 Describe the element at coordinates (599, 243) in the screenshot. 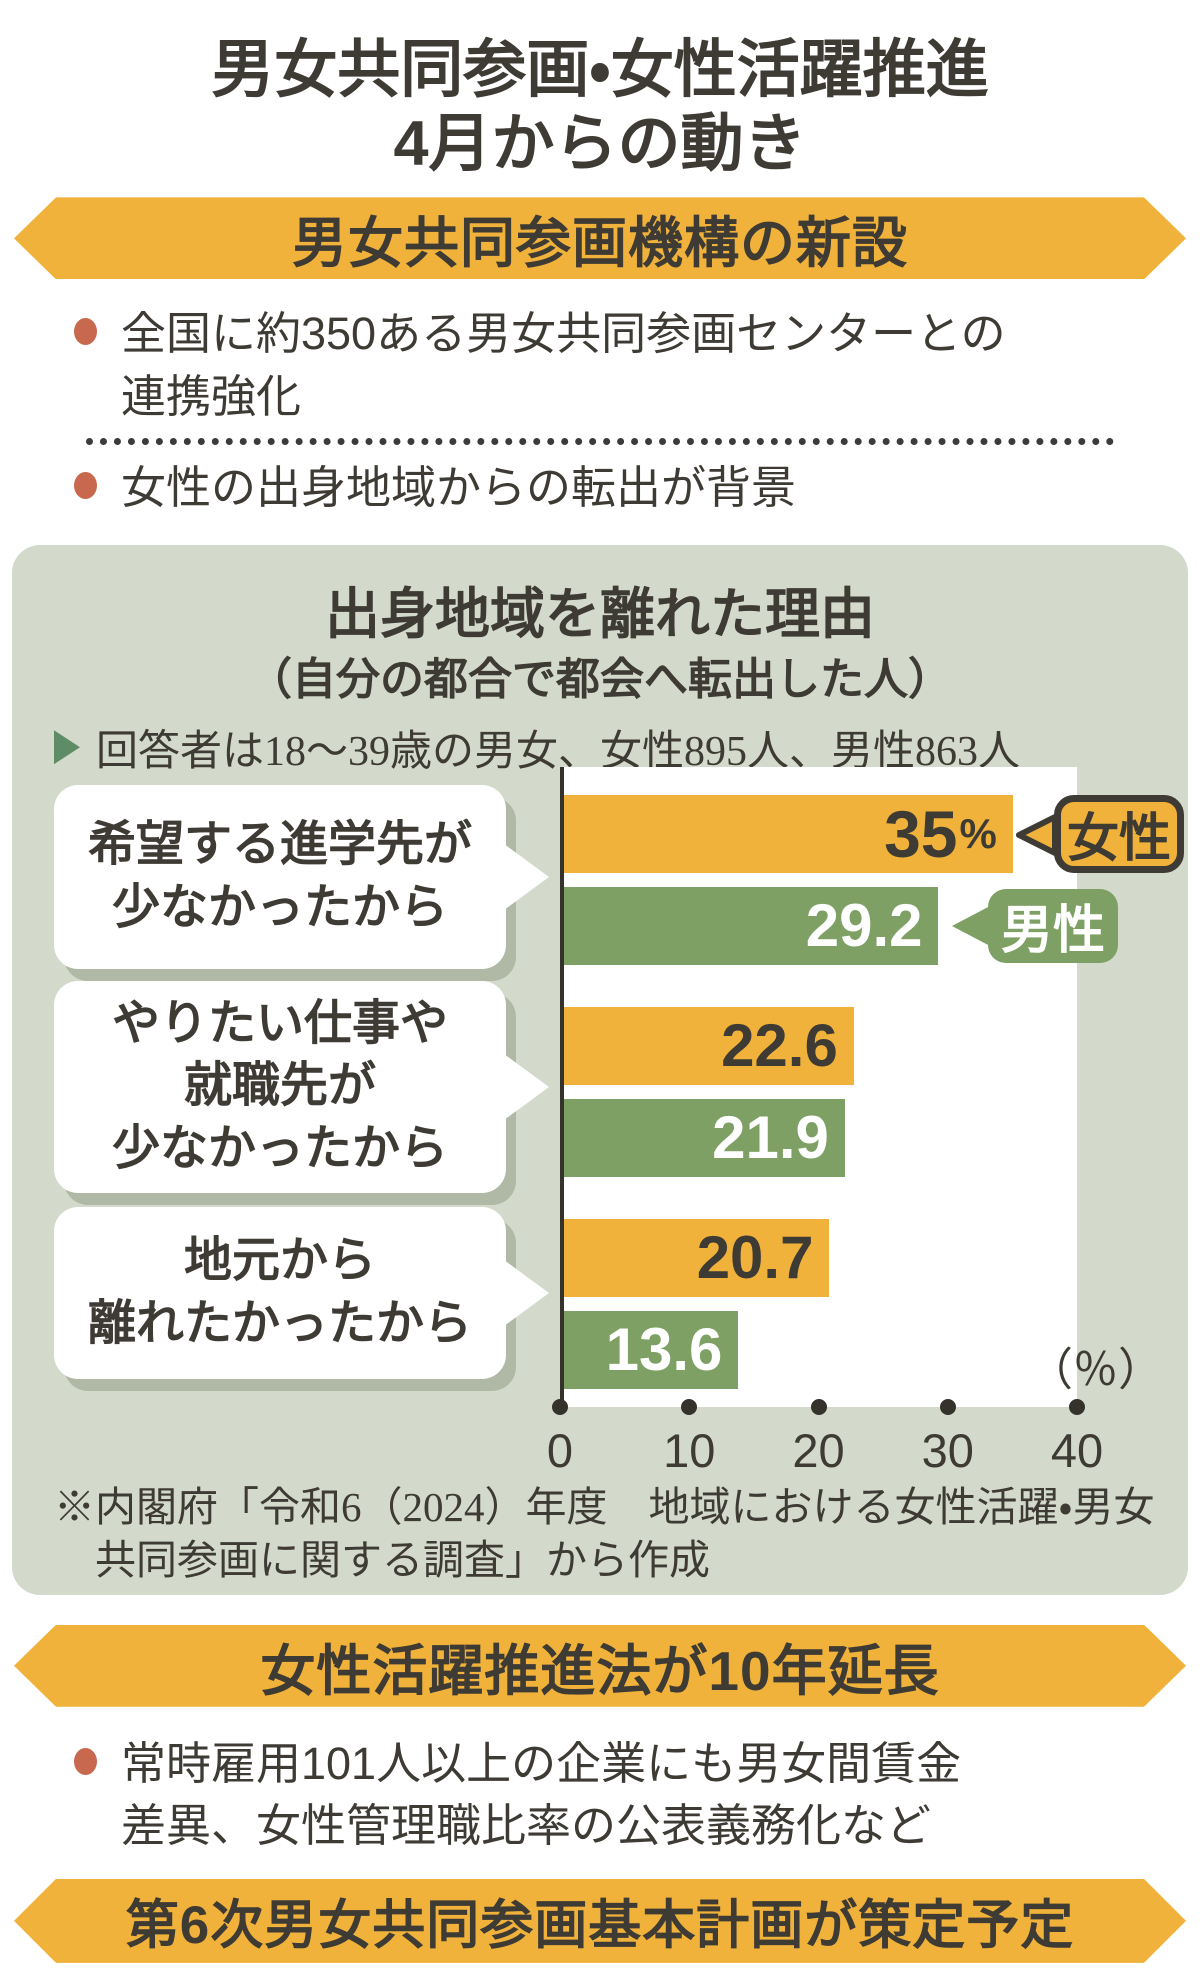

I see `banner-org-label: 男女共同参画機構の新設` at that location.